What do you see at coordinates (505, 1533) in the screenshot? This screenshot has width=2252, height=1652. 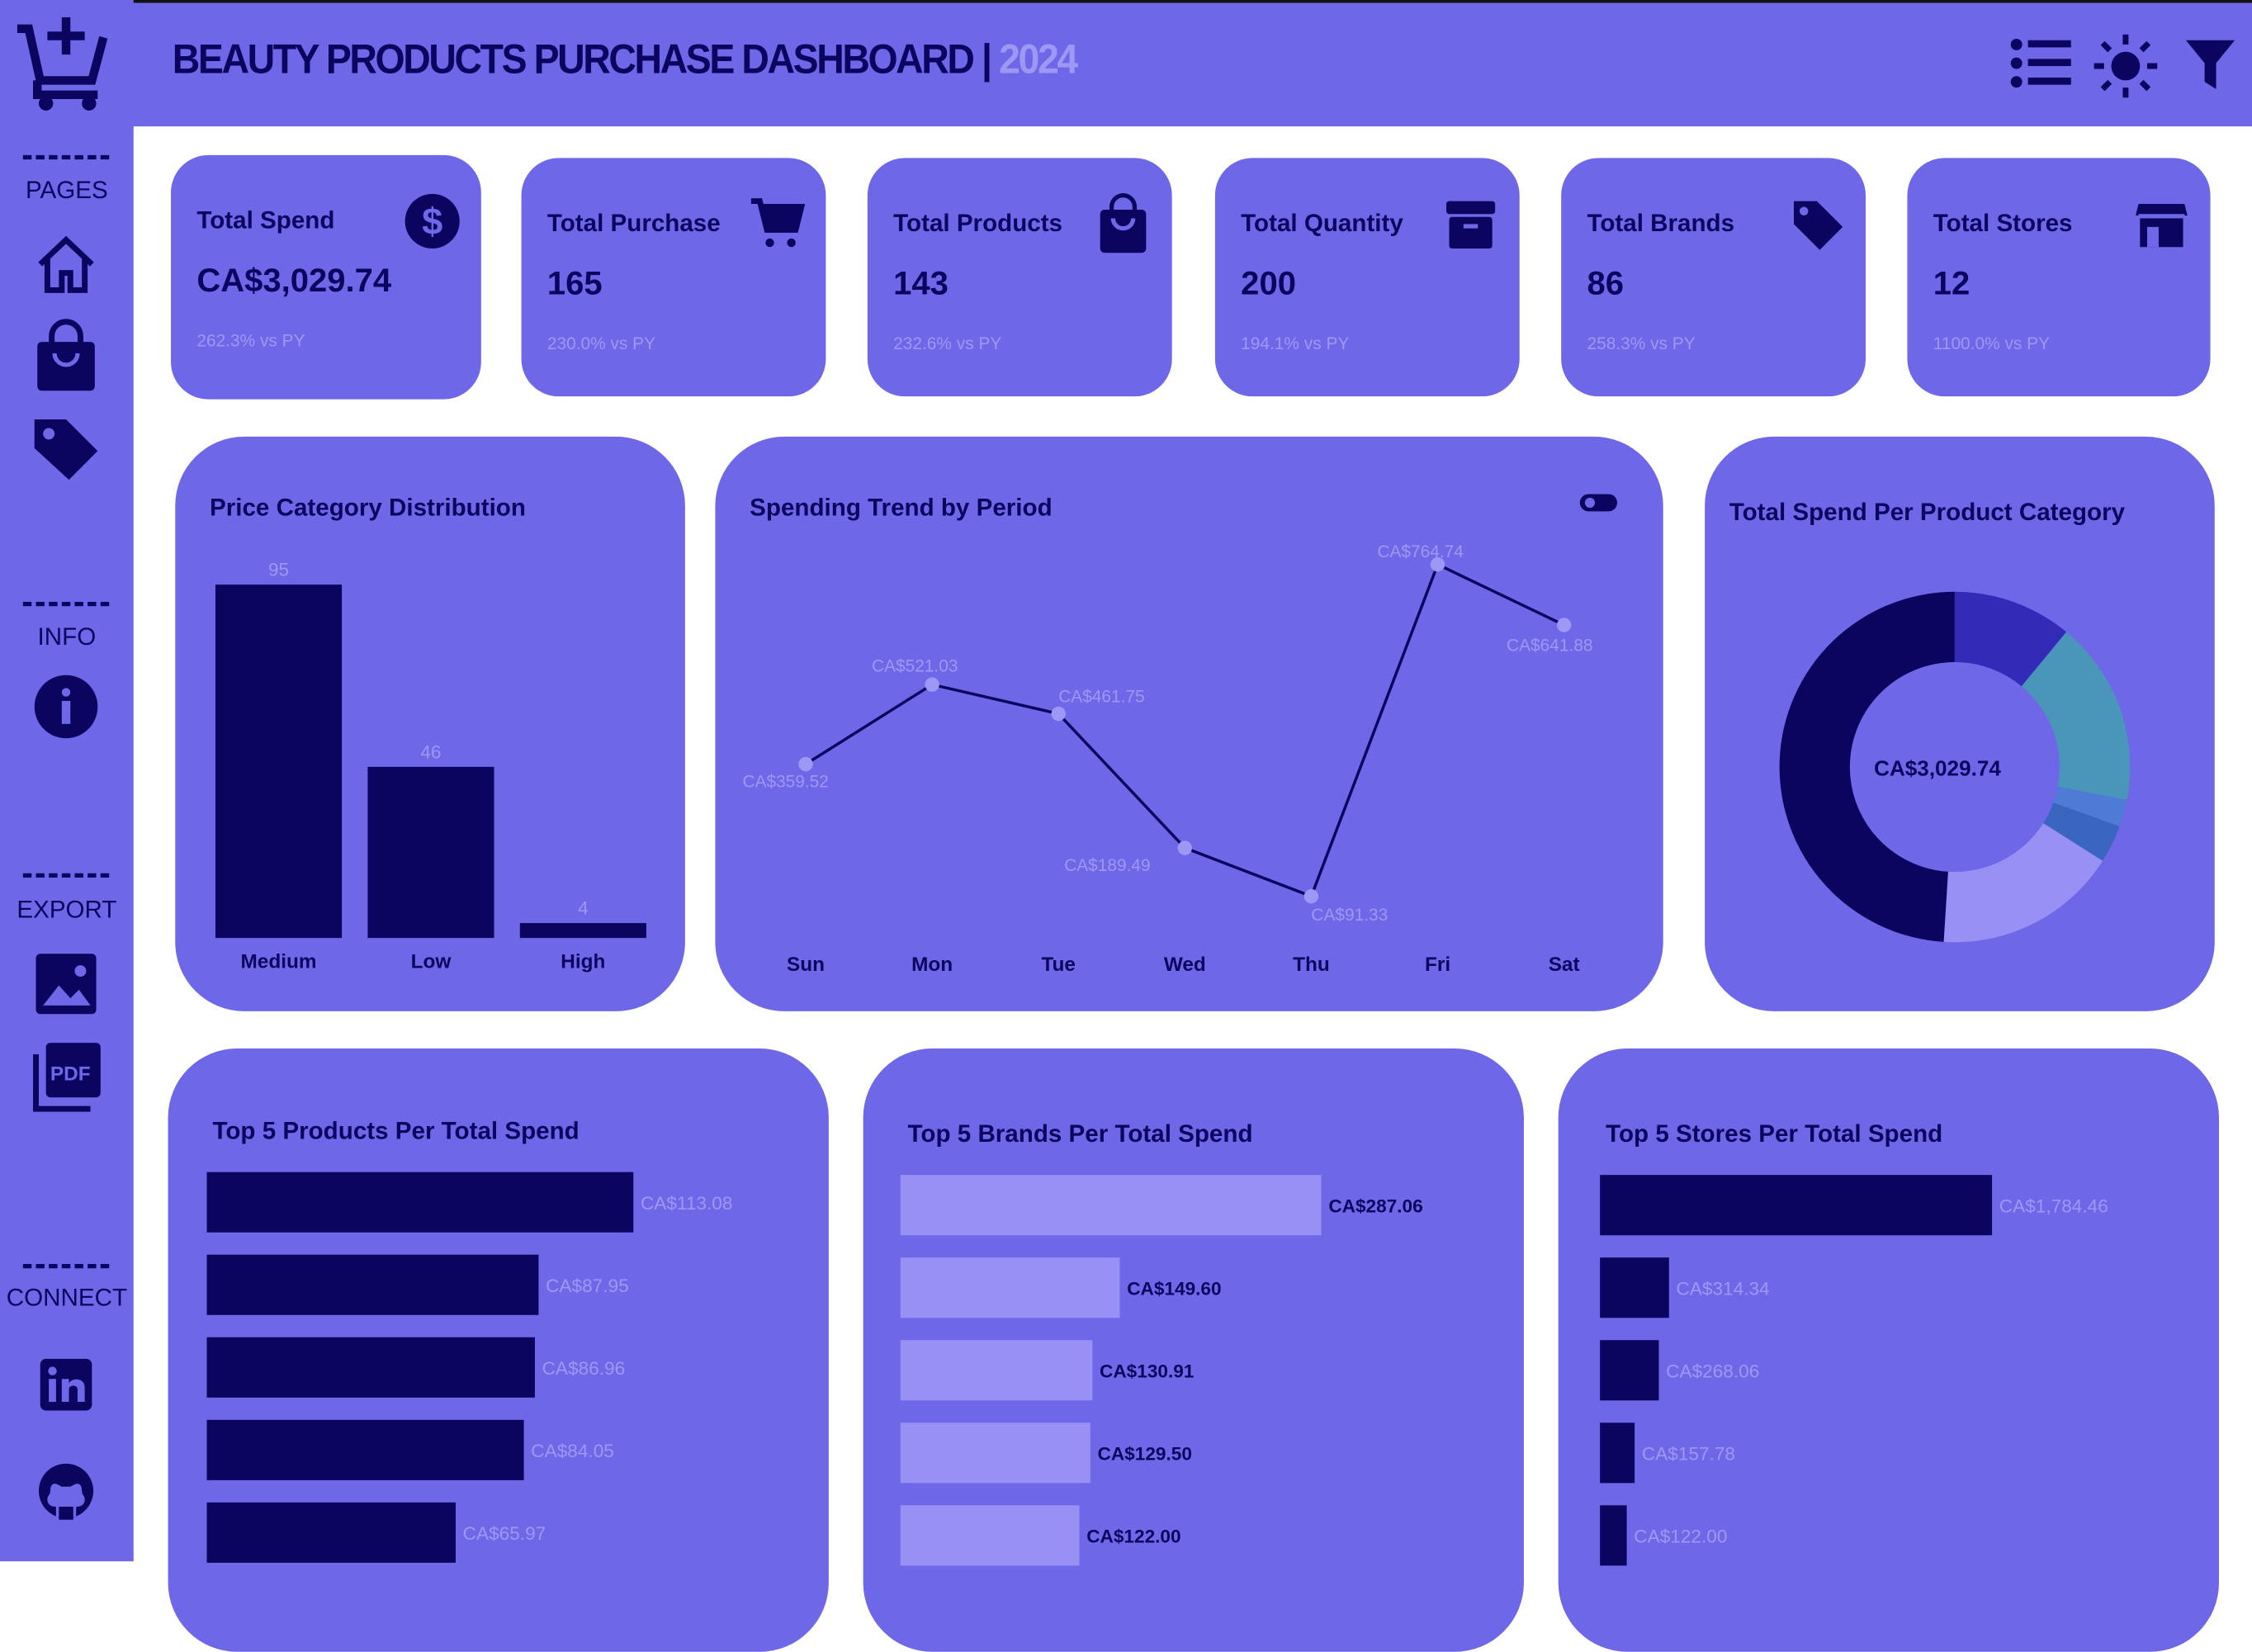 I see `bar-value-label: CA$65.97` at bounding box center [505, 1533].